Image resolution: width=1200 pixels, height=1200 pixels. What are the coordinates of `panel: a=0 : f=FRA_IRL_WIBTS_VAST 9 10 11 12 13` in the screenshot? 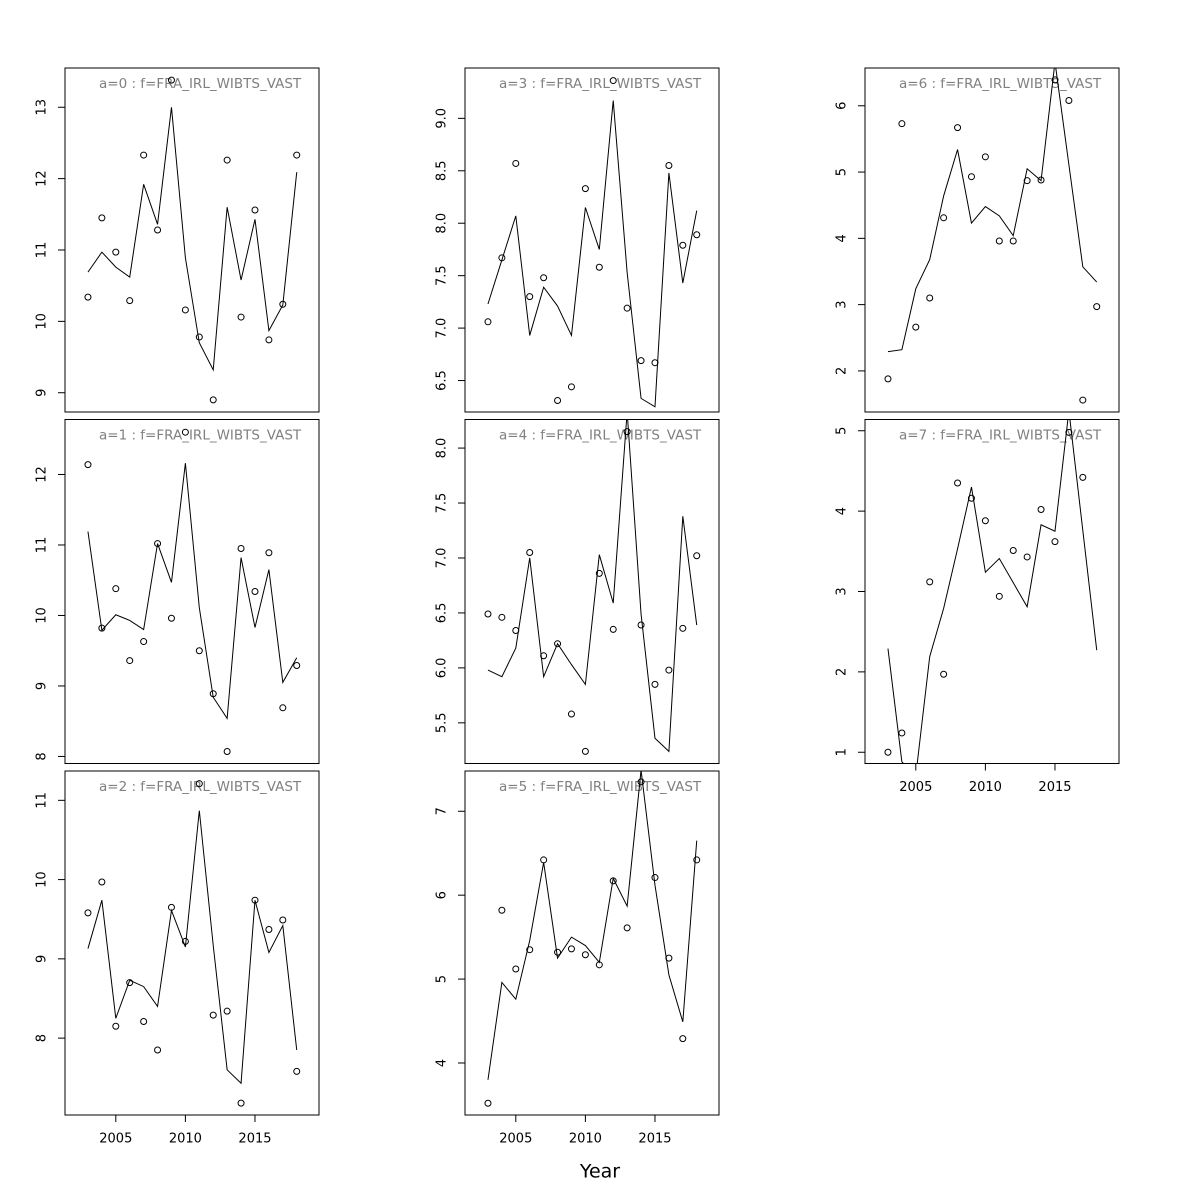 It's located at (177, 240).